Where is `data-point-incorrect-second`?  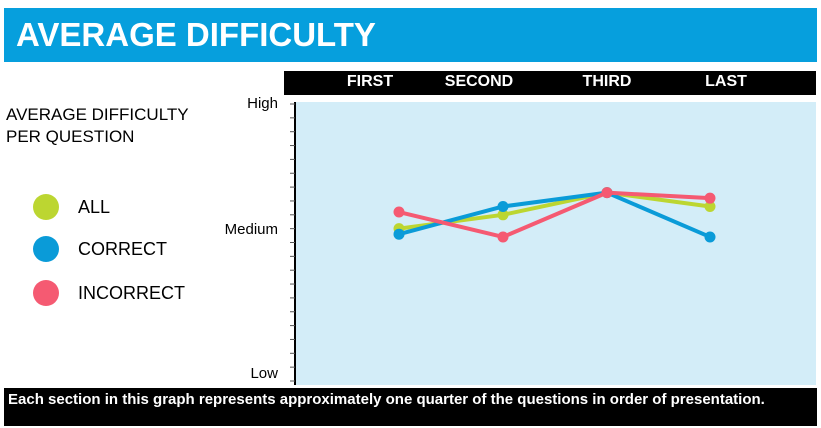
data-point-incorrect-second is located at coordinates (503, 237).